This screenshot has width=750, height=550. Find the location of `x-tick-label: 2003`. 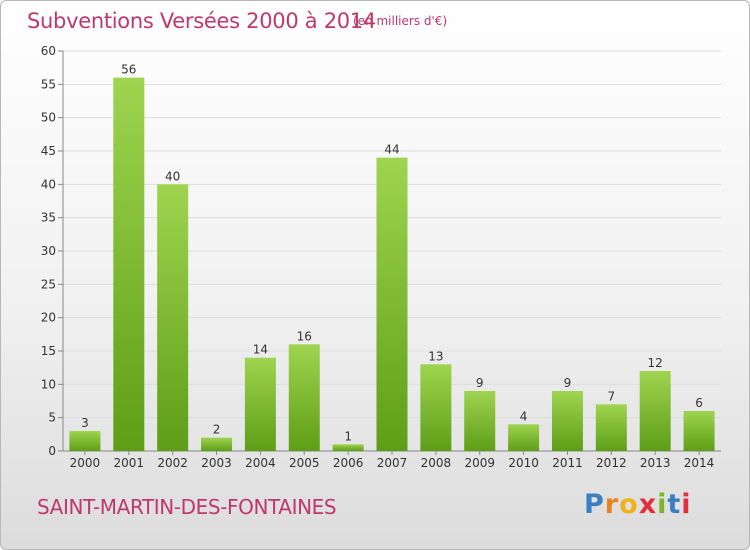

x-tick-label: 2003 is located at coordinates (216, 463).